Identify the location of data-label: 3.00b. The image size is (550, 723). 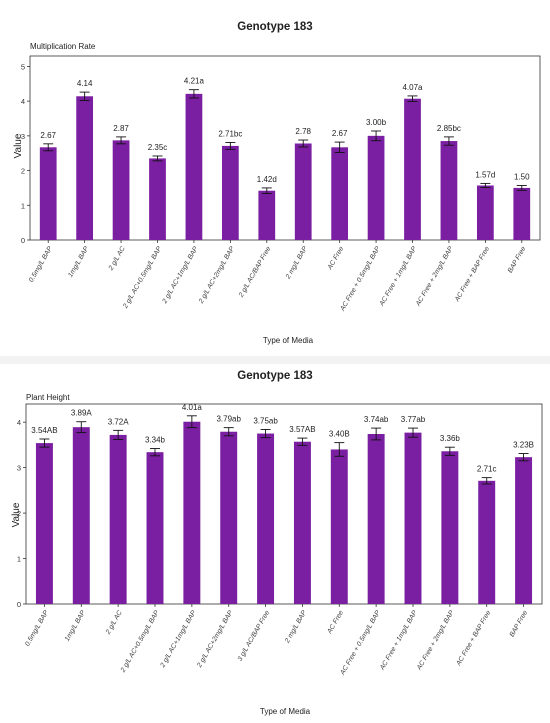
(376, 122).